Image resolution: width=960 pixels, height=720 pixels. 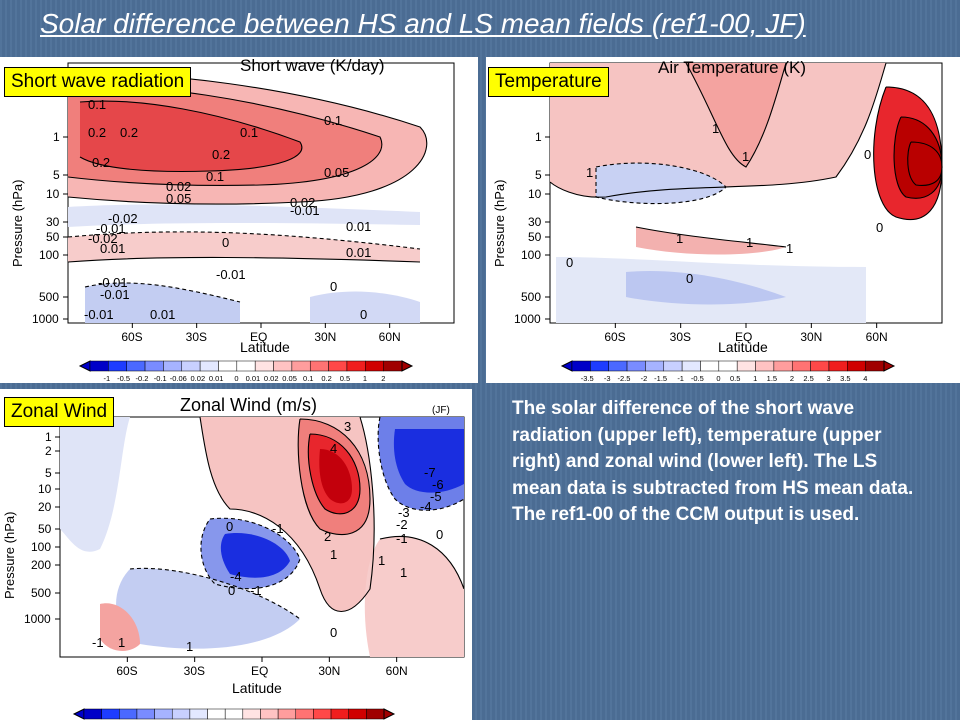 I want to click on colorbar-tick-label: -1.5, so click(x=660, y=378).